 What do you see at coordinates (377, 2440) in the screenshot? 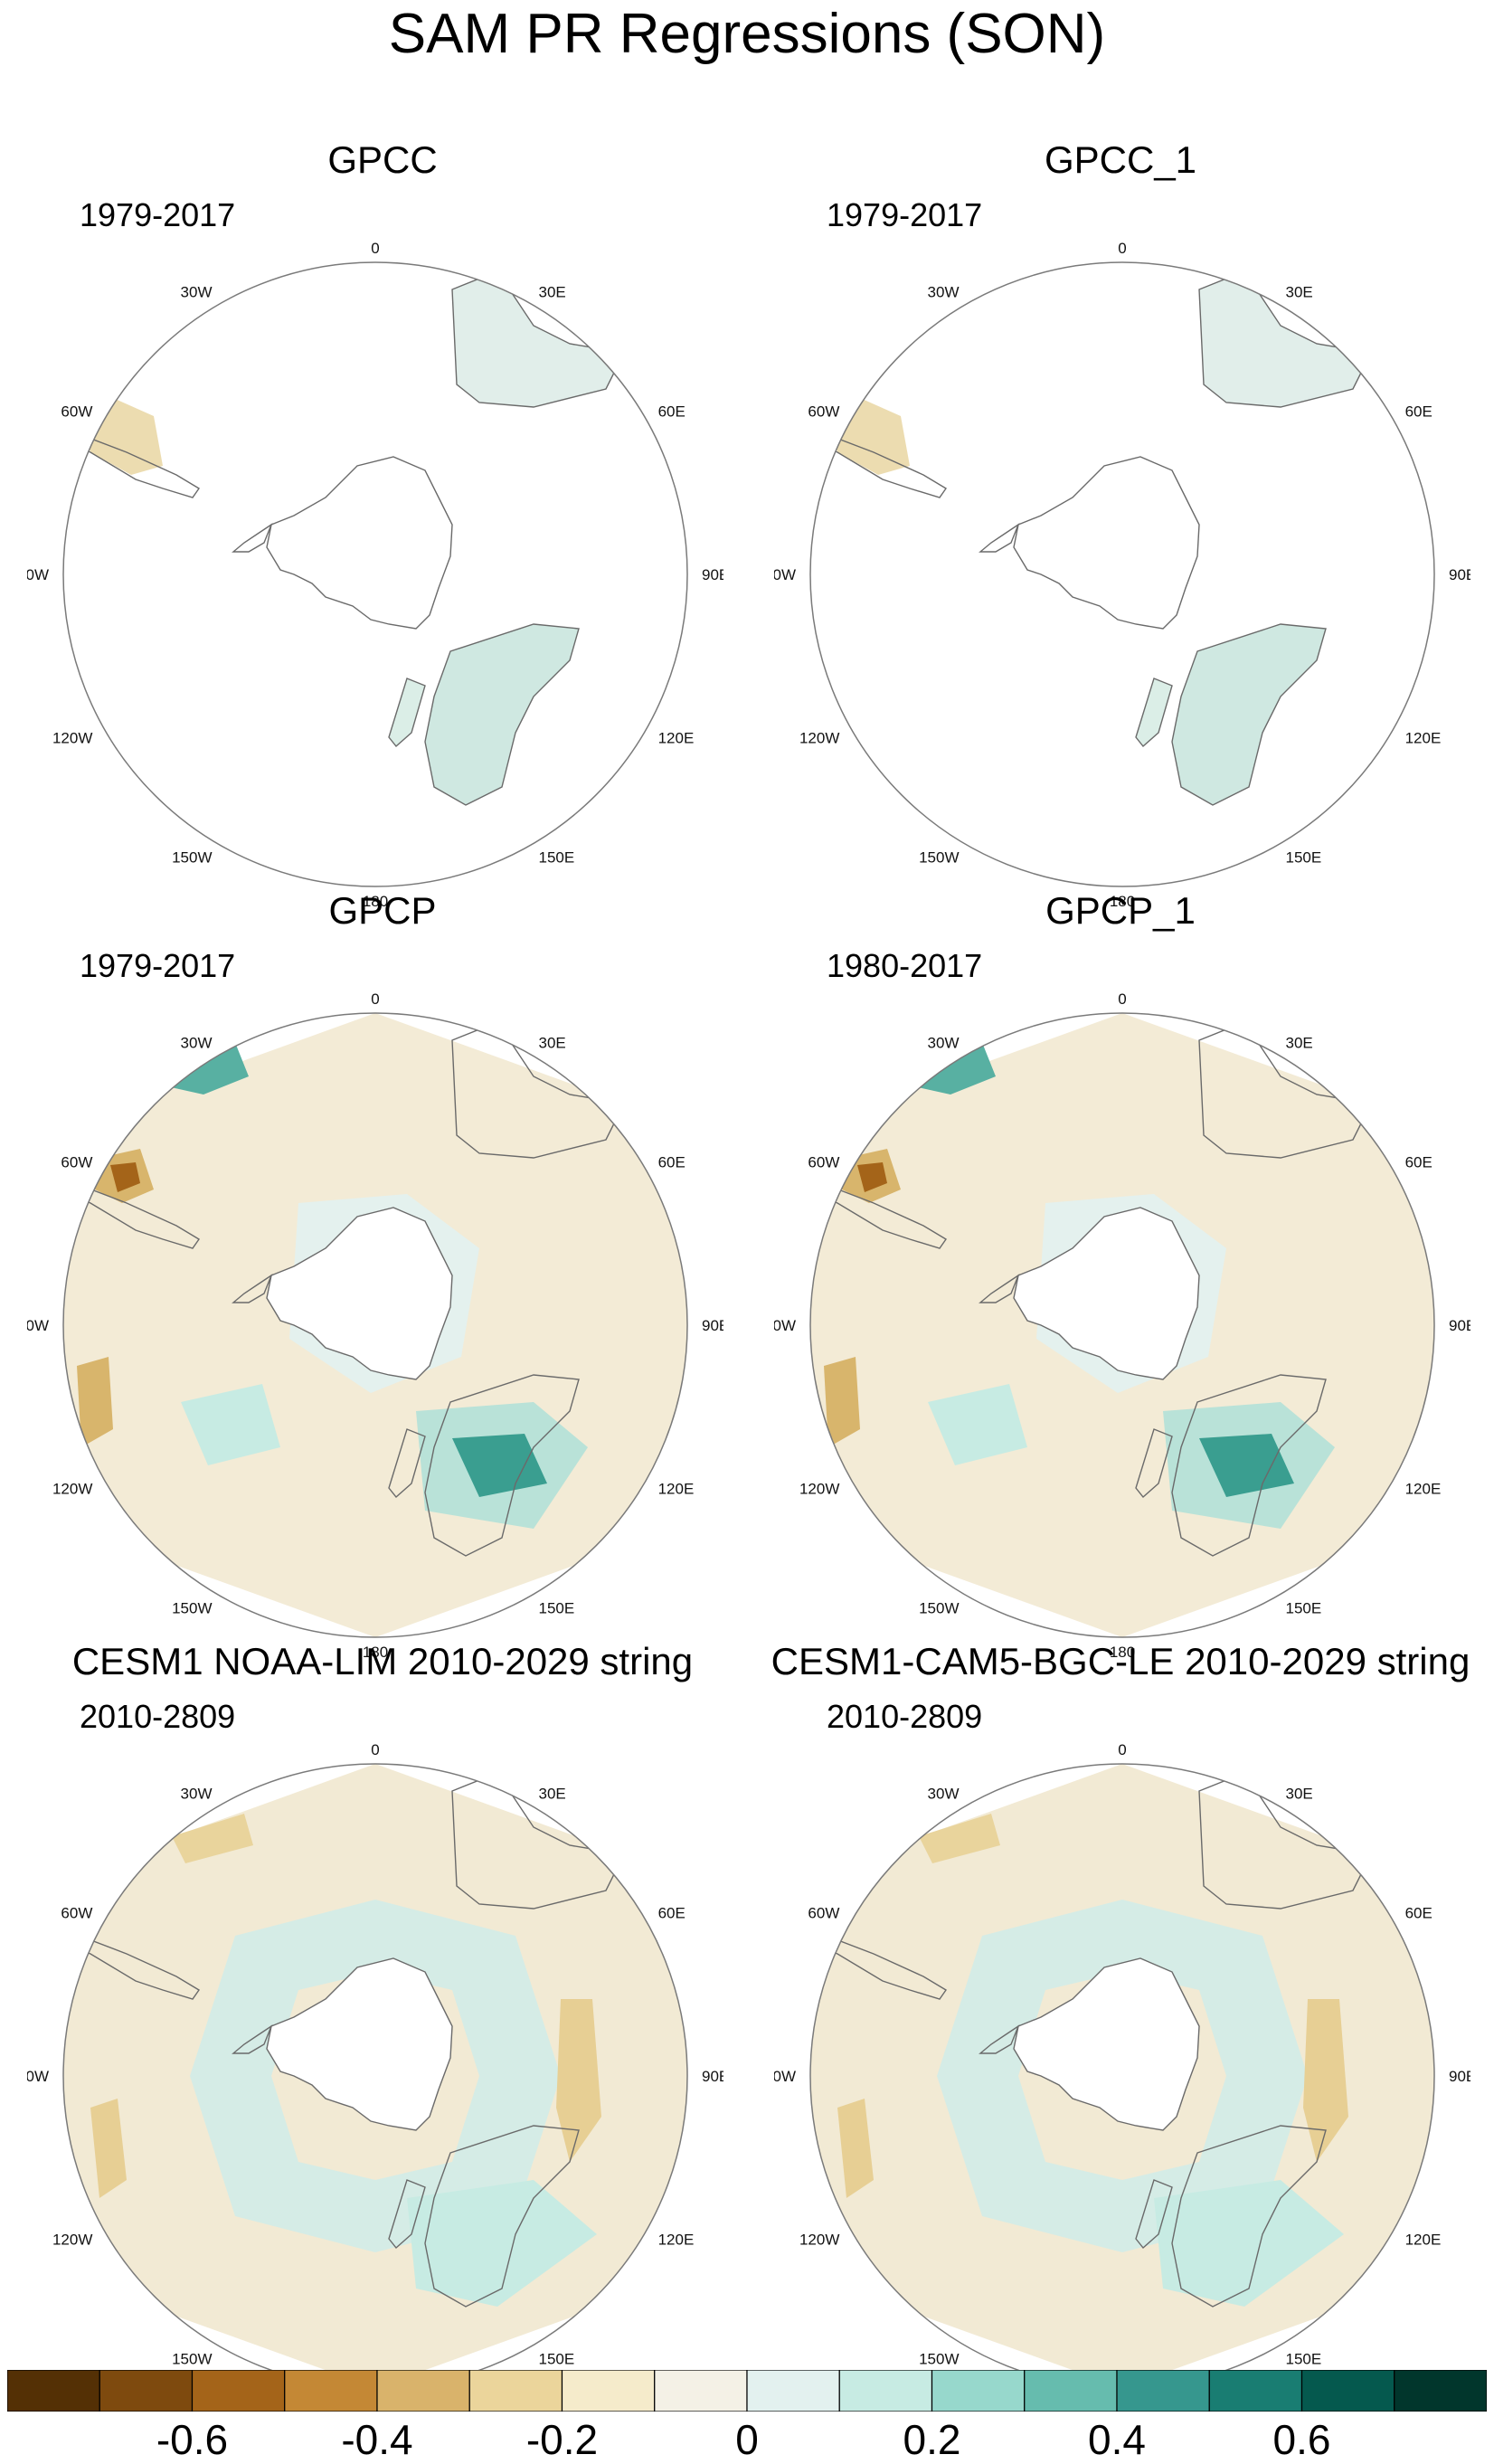
I see `colorbar-tick-label: -0.4` at bounding box center [377, 2440].